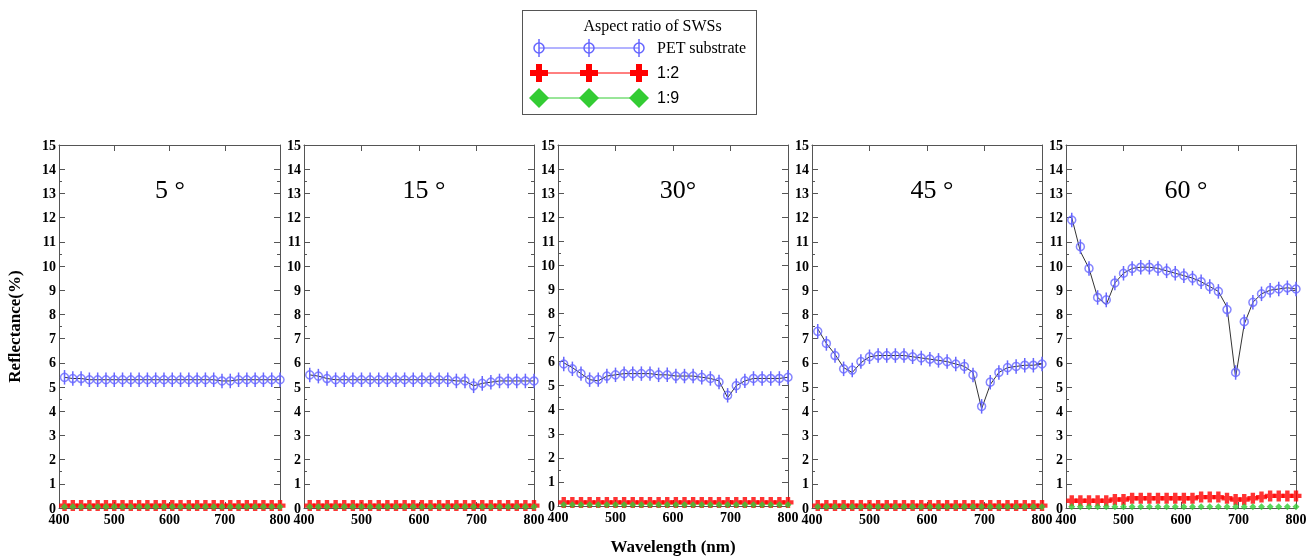 This screenshot has height=560, width=1315. Describe the element at coordinates (170, 189) in the screenshot. I see `text: 5 °` at that location.